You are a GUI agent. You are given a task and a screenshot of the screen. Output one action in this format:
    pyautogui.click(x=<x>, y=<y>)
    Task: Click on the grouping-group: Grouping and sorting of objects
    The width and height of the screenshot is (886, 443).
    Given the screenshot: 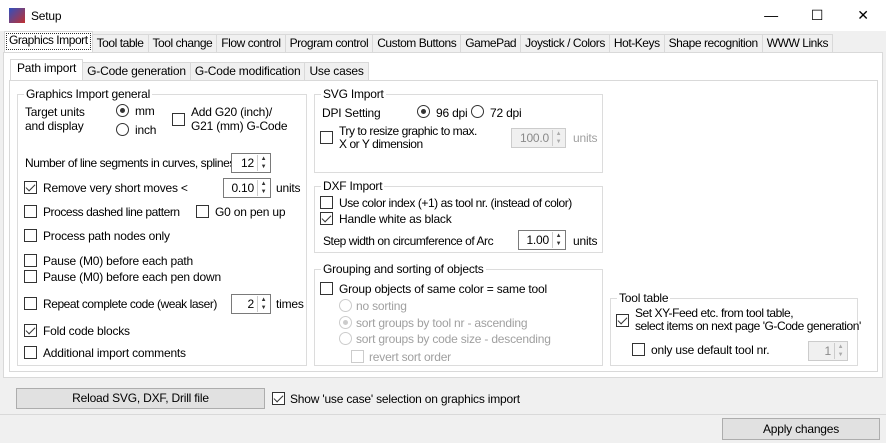 What is the action you would take?
    pyautogui.click(x=458, y=314)
    